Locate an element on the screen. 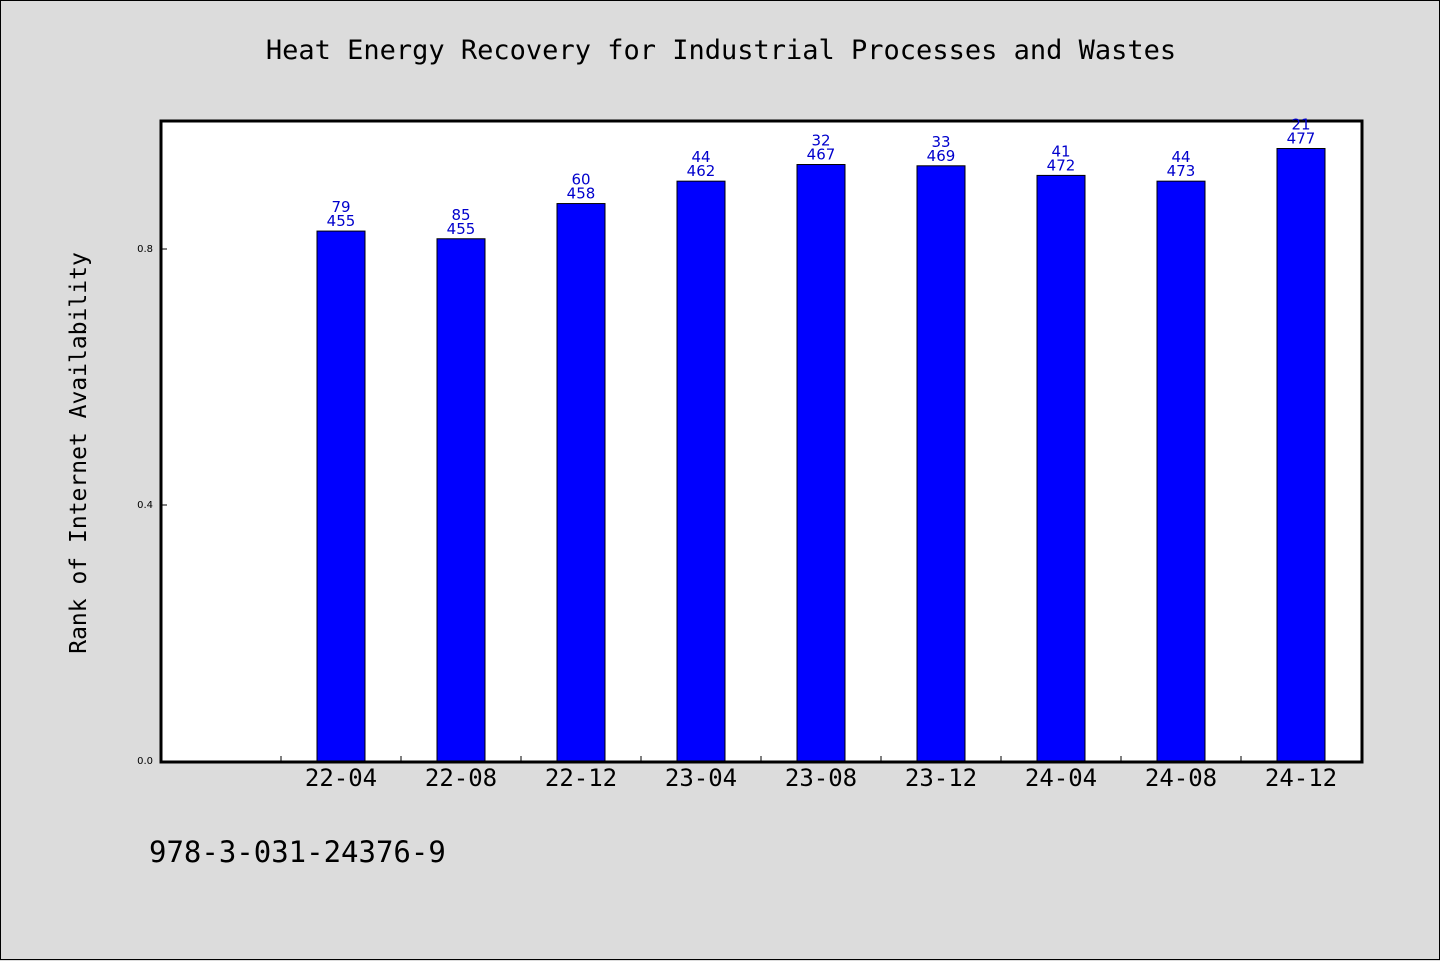 The width and height of the screenshot is (1440, 961). x-tick-label: 22-12 is located at coordinates (581, 778).